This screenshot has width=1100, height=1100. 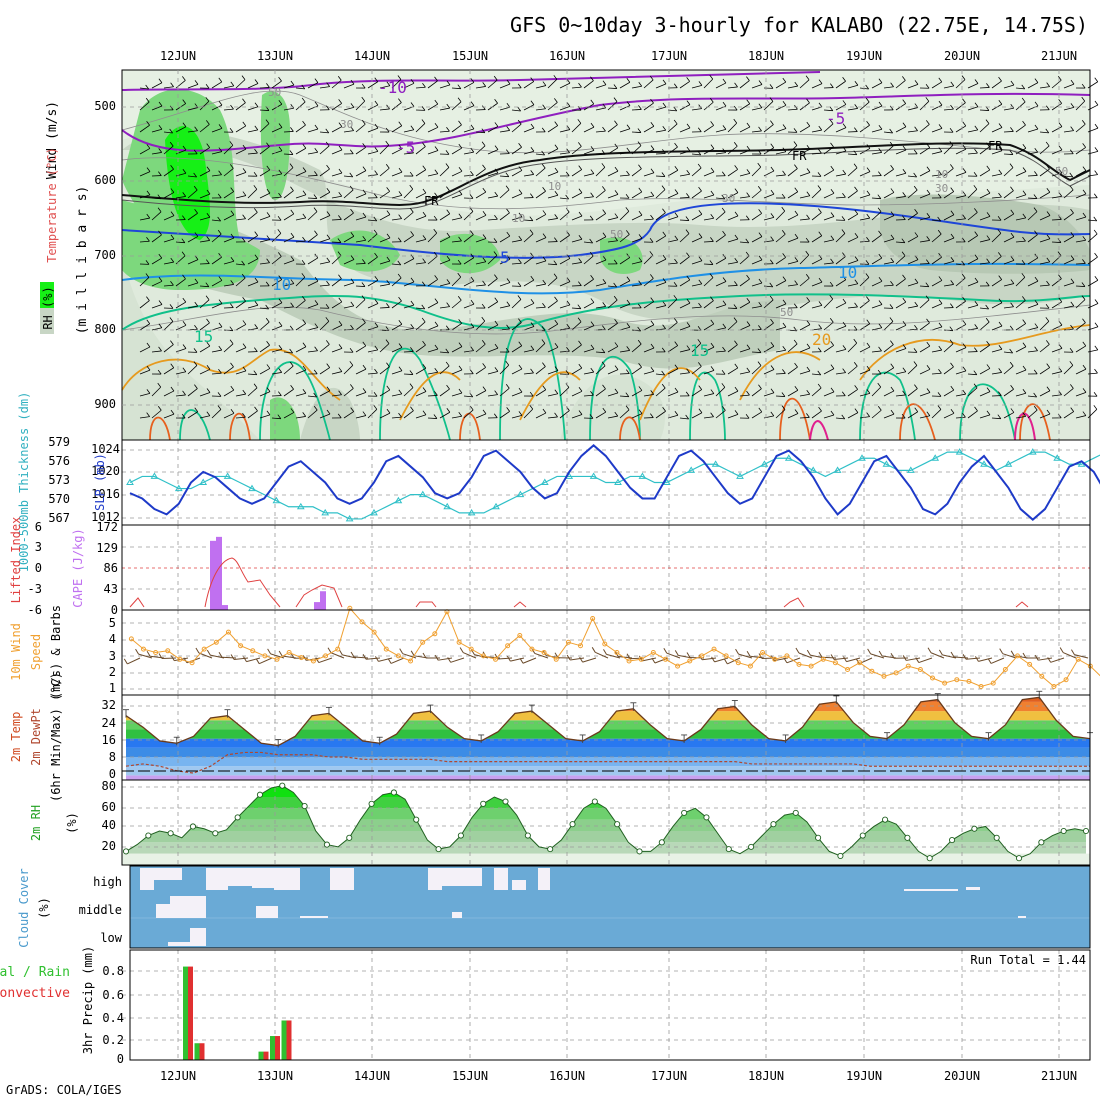 What do you see at coordinates (554, 652) in the screenshot?
I see `surface-wind-panel: 5 4 3 2 1 10m Wind Speed (m/s) & Barbs` at bounding box center [554, 652].